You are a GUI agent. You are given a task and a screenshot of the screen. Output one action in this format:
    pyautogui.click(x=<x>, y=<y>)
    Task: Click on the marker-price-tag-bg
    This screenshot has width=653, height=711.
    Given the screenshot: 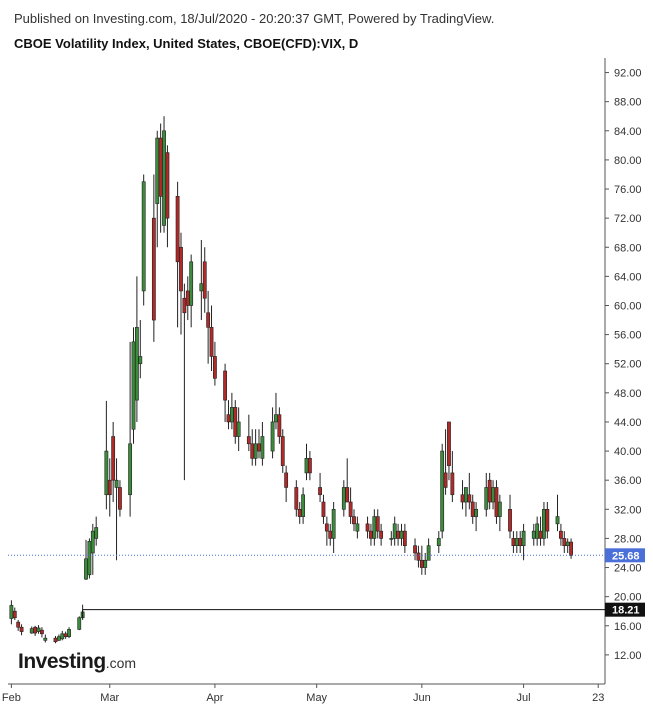 What is the action you would take?
    pyautogui.click(x=625, y=609)
    